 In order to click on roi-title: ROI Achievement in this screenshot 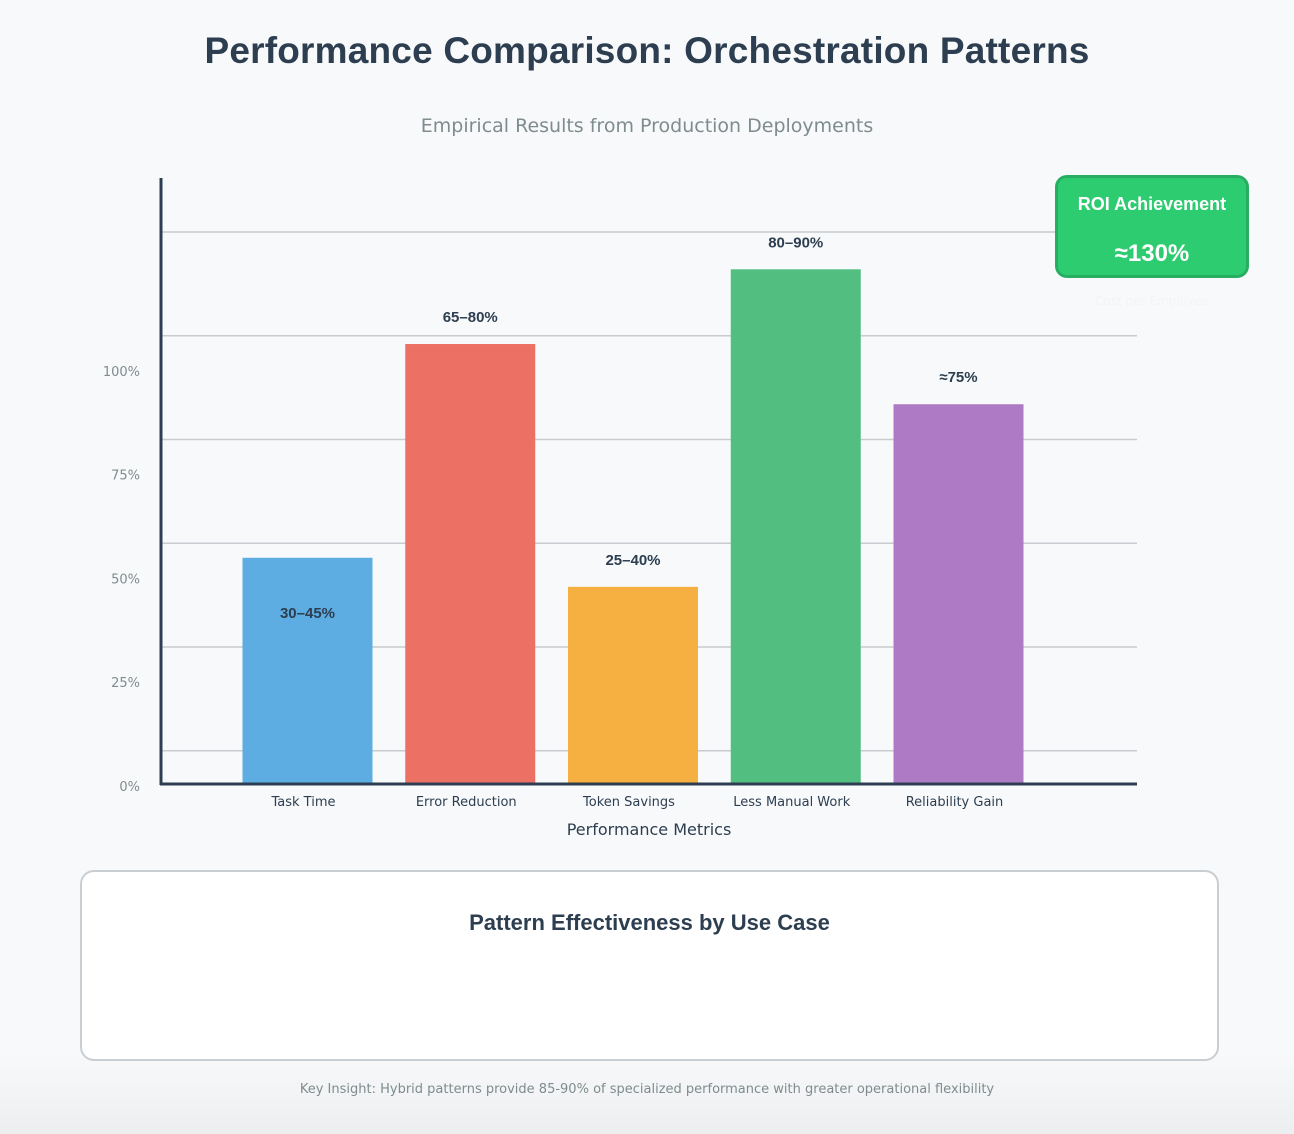, I will do `click(1152, 204)`.